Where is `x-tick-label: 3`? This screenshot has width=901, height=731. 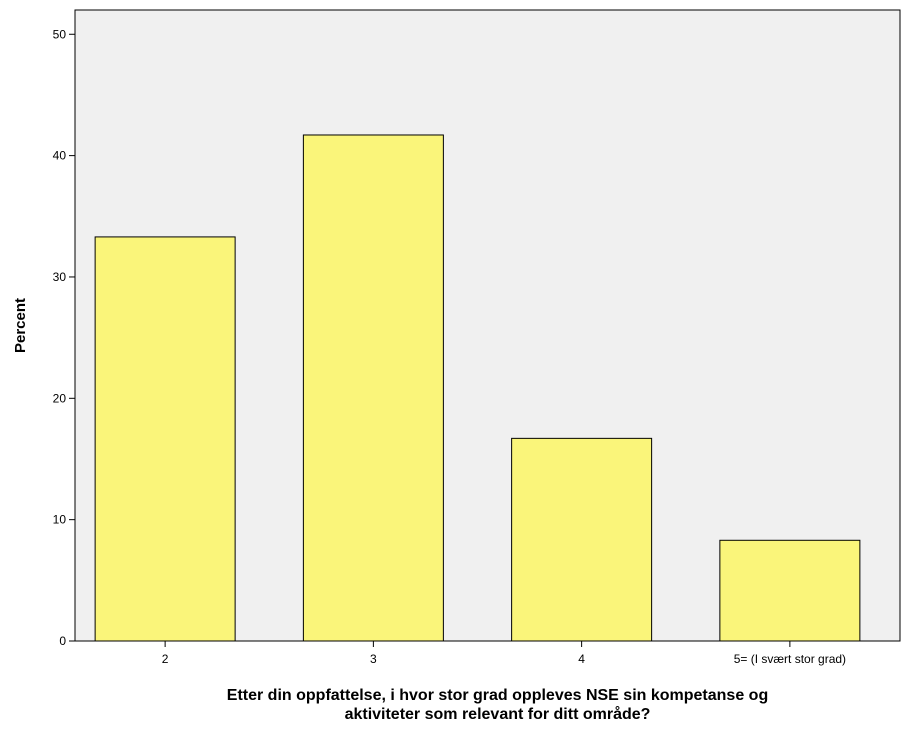
x-tick-label: 3 is located at coordinates (373, 659).